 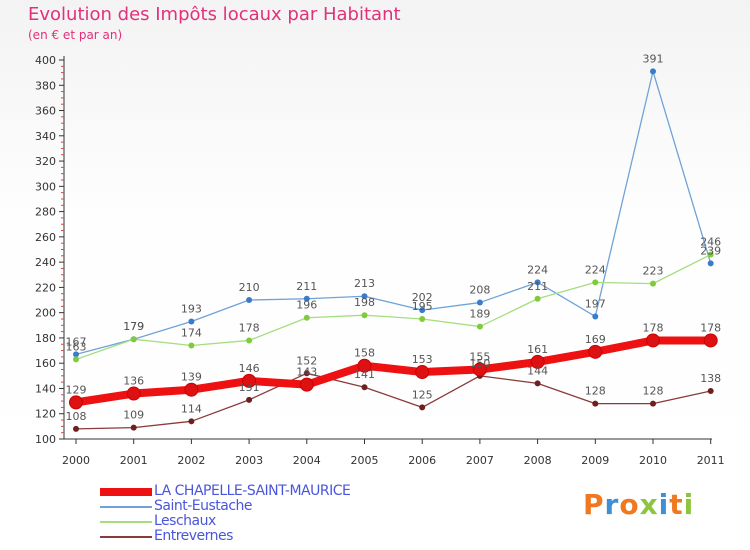 What do you see at coordinates (595, 391) in the screenshot?
I see `data-label: 128` at bounding box center [595, 391].